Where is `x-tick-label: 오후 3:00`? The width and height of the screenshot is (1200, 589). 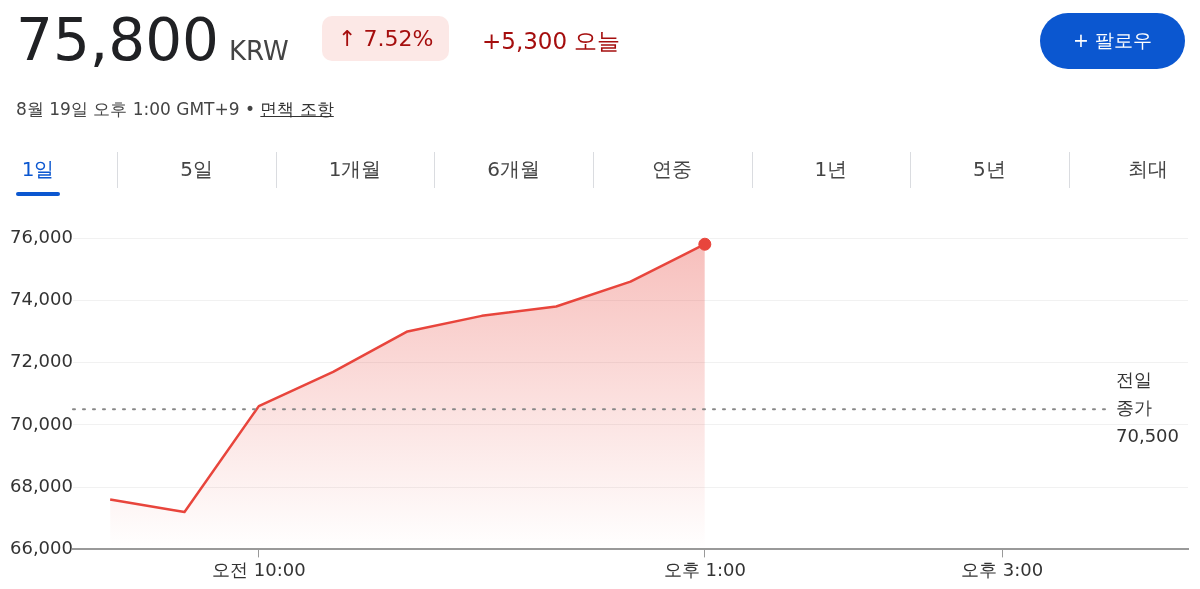 x-tick-label: 오후 3:00 is located at coordinates (1002, 569).